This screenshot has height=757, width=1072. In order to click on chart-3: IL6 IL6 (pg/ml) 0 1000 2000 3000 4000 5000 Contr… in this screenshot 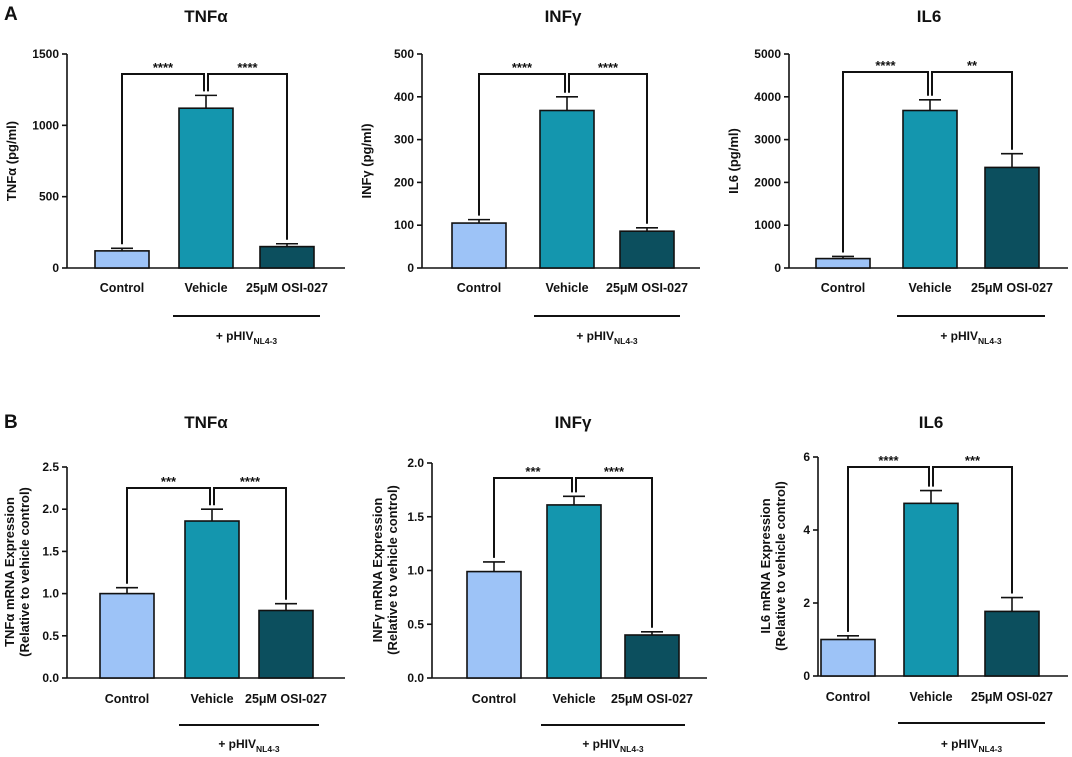, I will do `click(897, 176)`.